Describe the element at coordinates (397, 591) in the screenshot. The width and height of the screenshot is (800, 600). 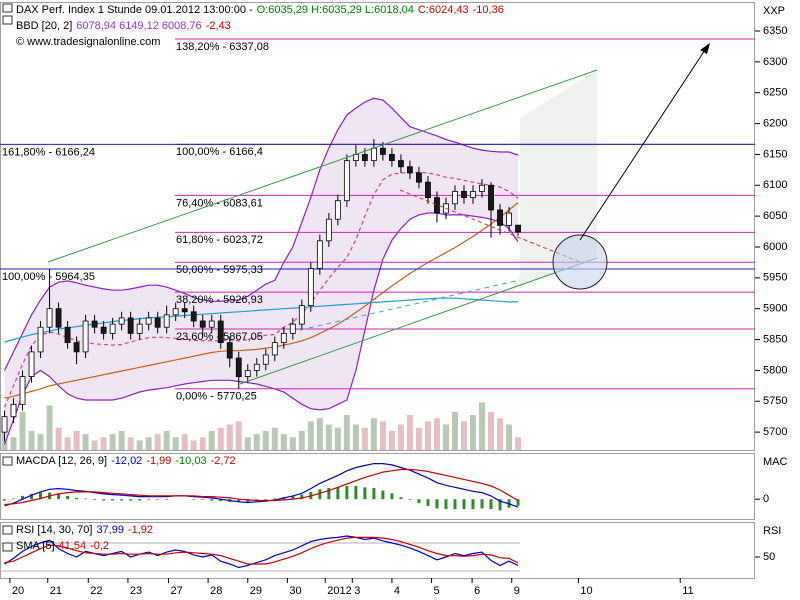
I see `x-tick-label: 4` at that location.